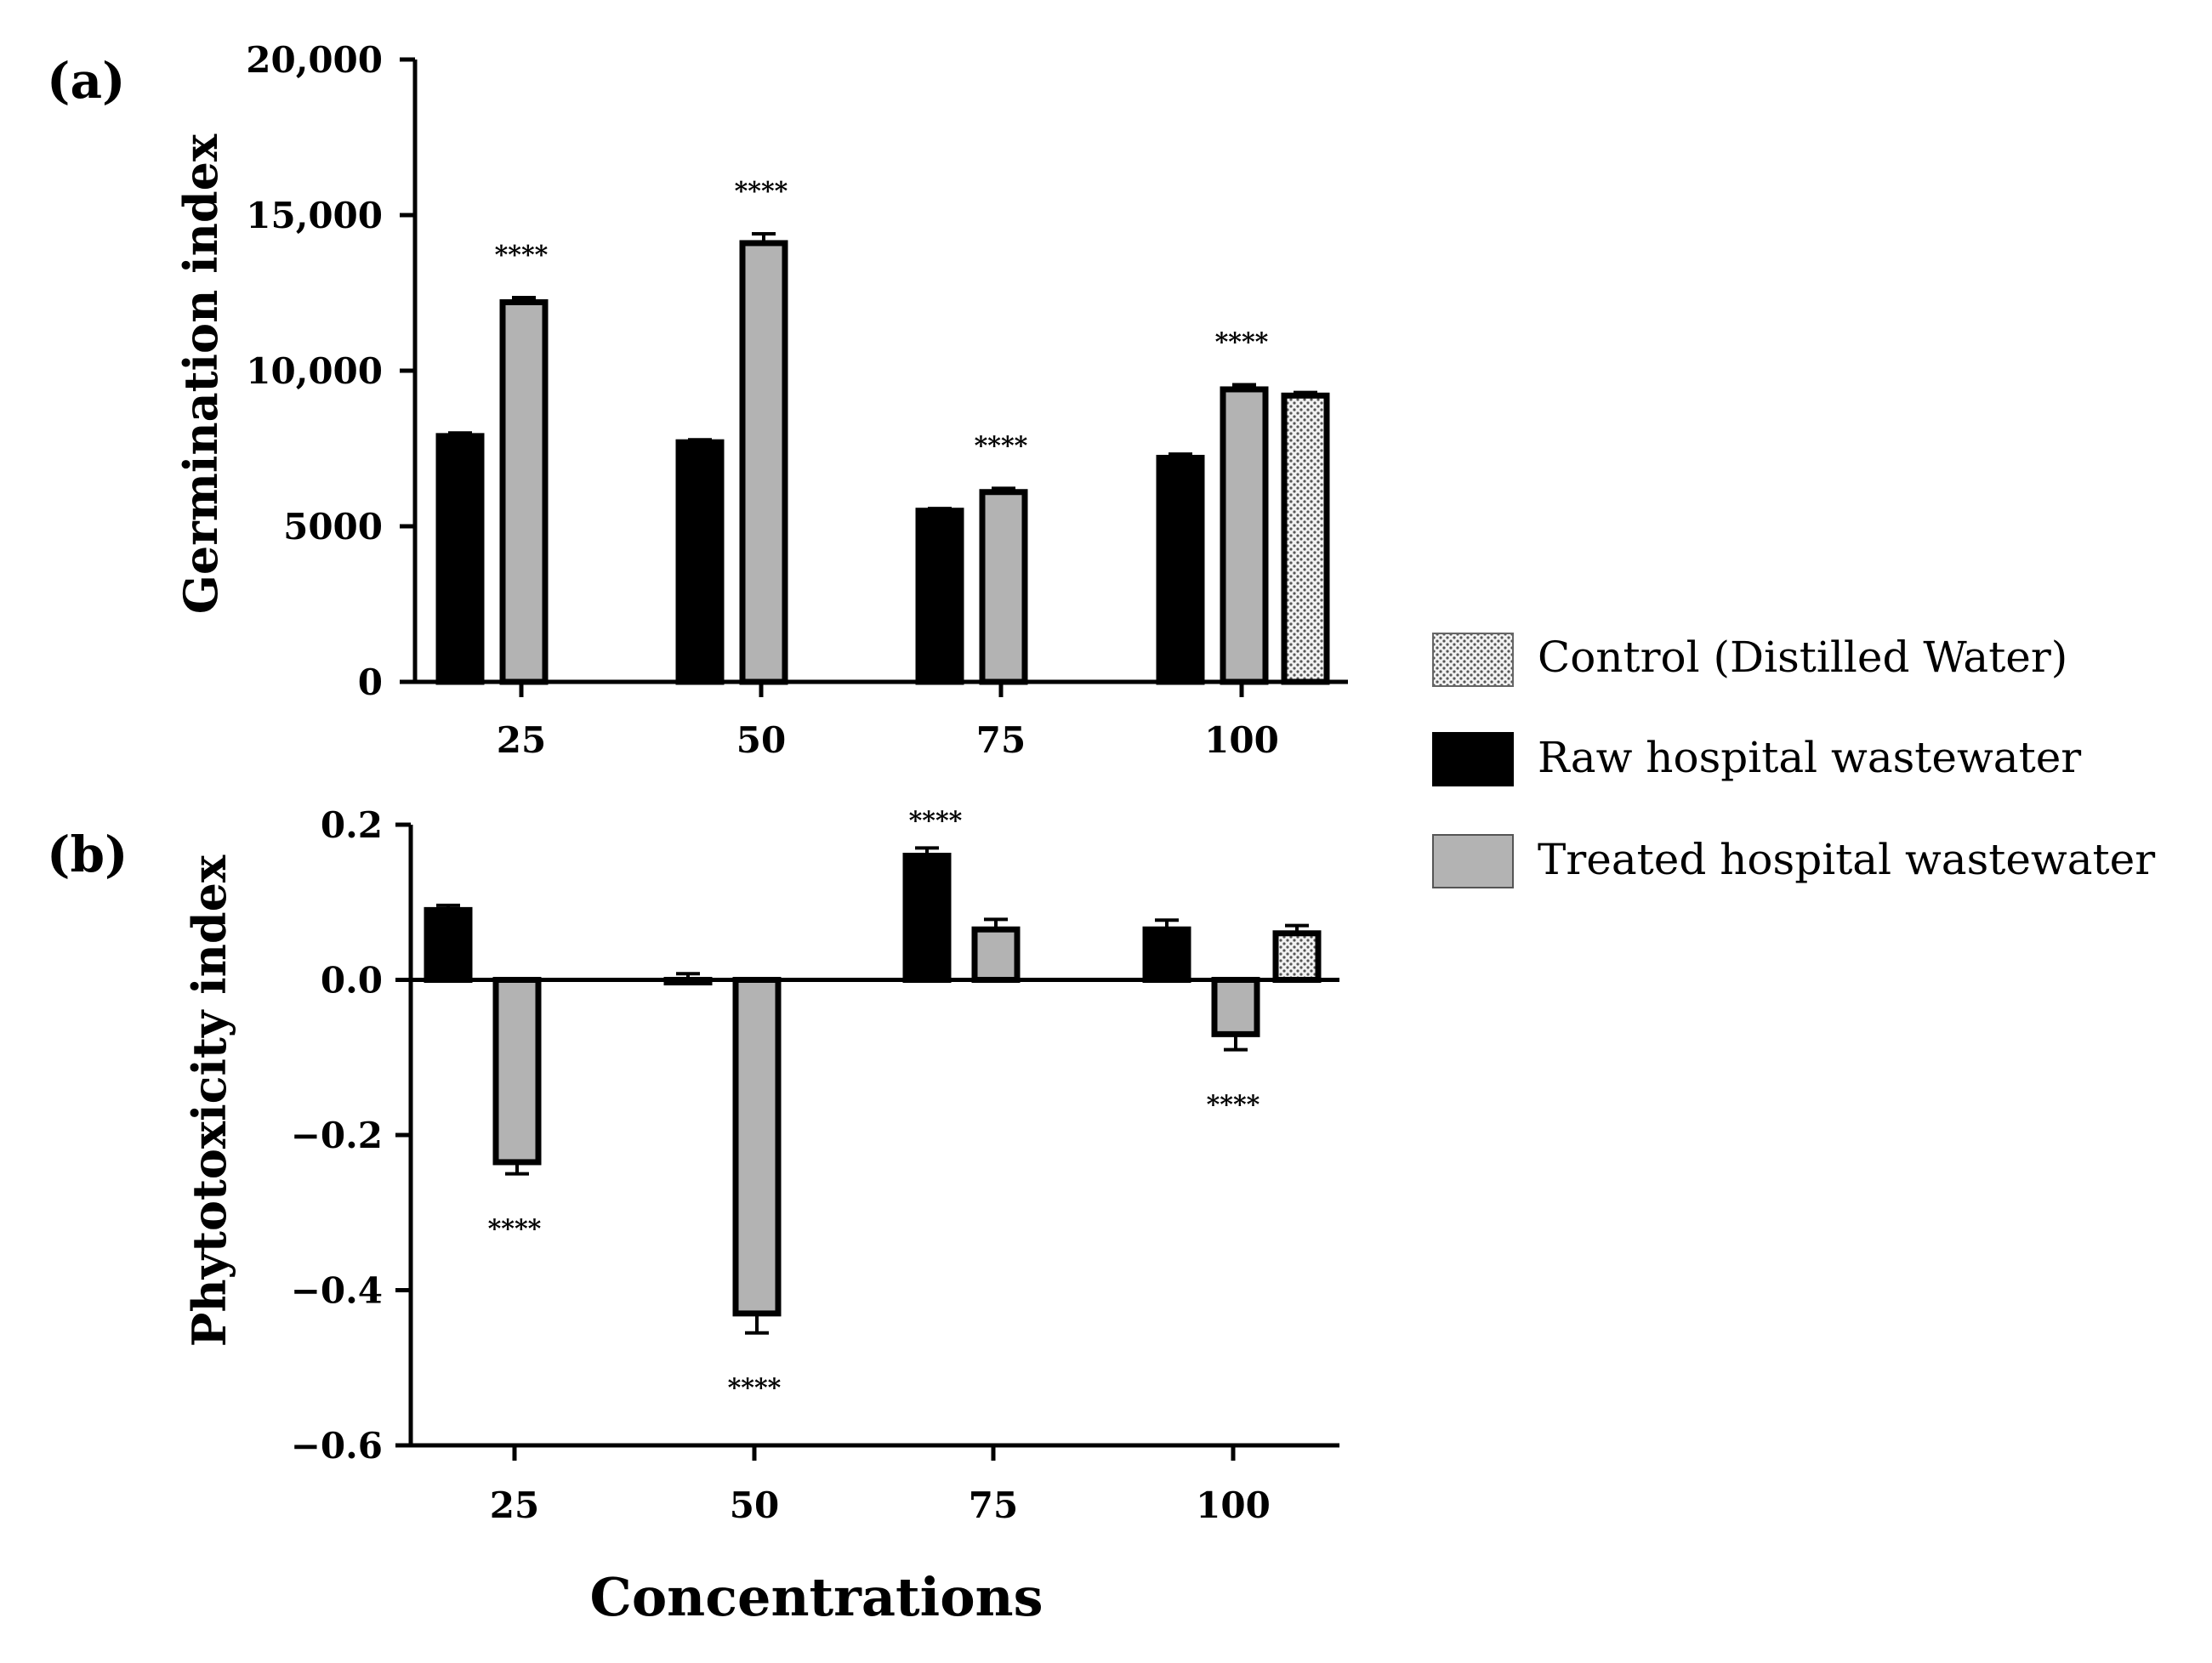  I want to click on legend-swatch-control, so click(1473, 660).